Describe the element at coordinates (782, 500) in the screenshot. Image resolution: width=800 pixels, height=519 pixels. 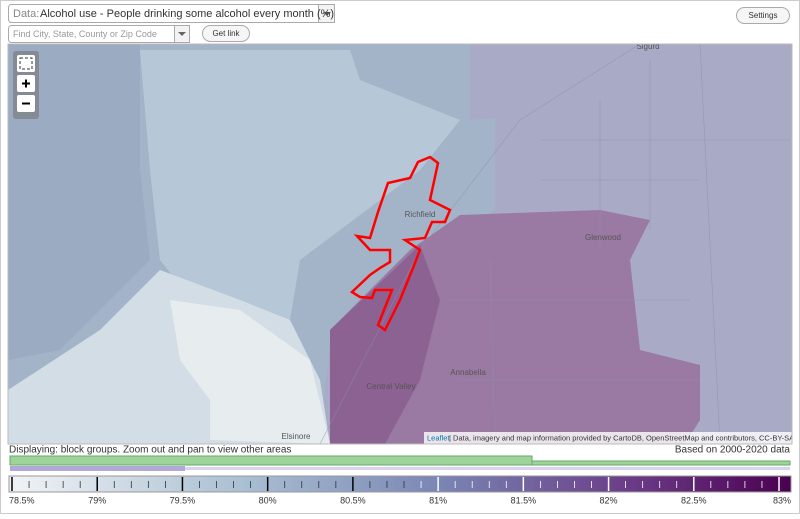
I see `legend-tick-label: 83%` at that location.